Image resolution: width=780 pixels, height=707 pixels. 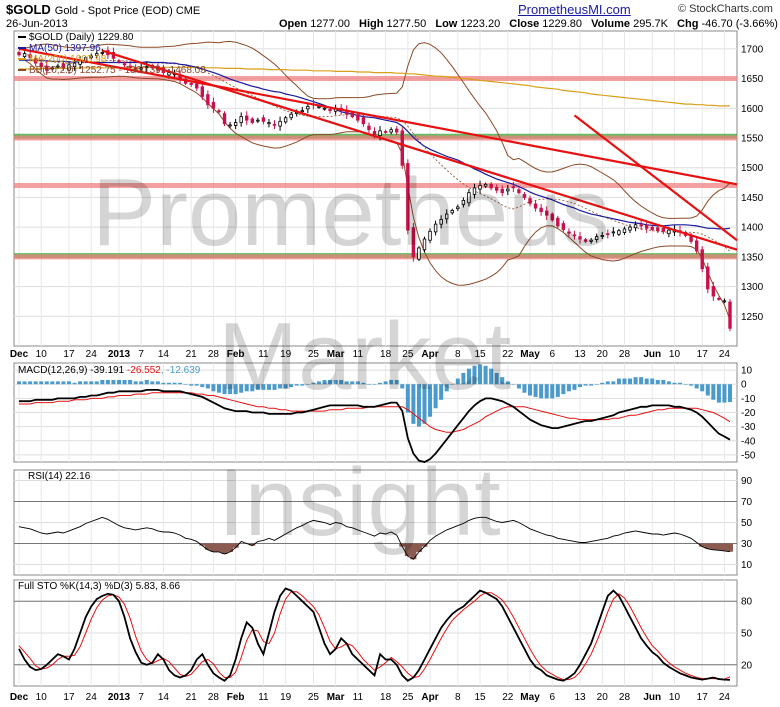 What do you see at coordinates (117, 70) in the screenshot?
I see `legend-entry-bb: BB(20,2.0) 1252.75 - 1360.39 - 1468.03` at bounding box center [117, 70].